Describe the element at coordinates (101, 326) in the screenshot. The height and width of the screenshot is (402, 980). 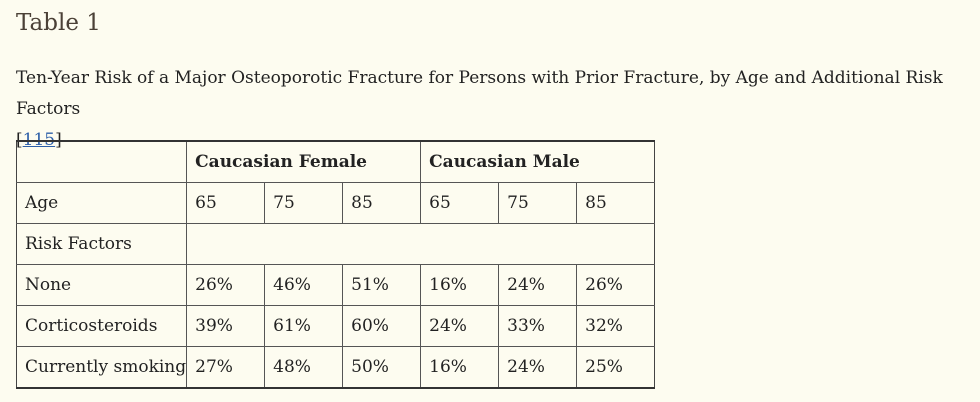
I see `row-label: Corticosteroids` at that location.